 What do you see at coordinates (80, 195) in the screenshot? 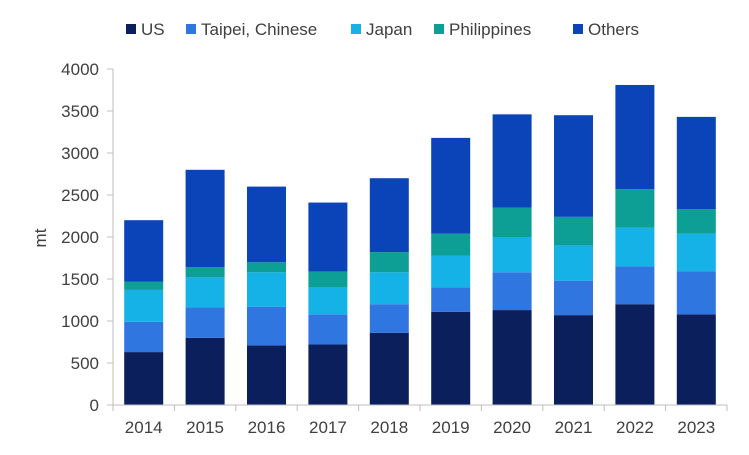
I see `y-tick-label: 2500` at bounding box center [80, 195].